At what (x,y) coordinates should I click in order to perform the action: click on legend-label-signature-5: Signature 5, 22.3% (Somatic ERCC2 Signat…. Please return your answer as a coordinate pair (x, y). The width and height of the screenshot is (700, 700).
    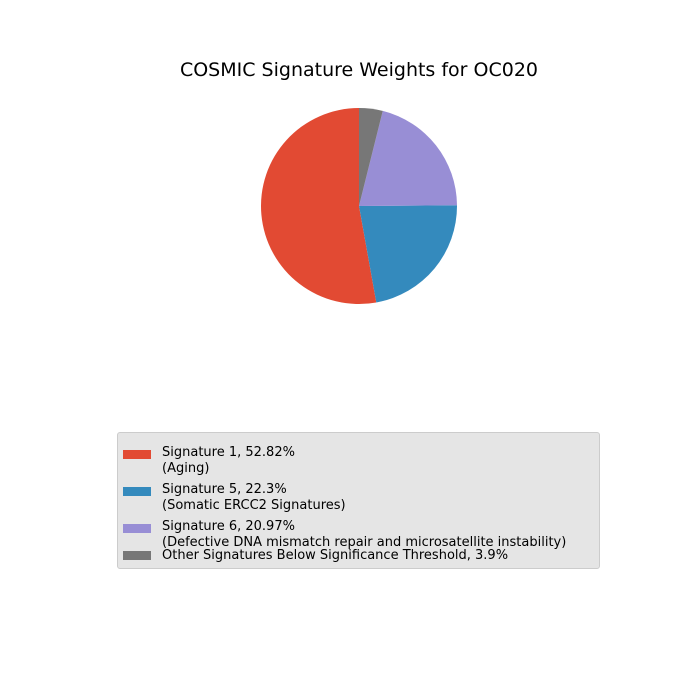
    Looking at the image, I should click on (254, 497).